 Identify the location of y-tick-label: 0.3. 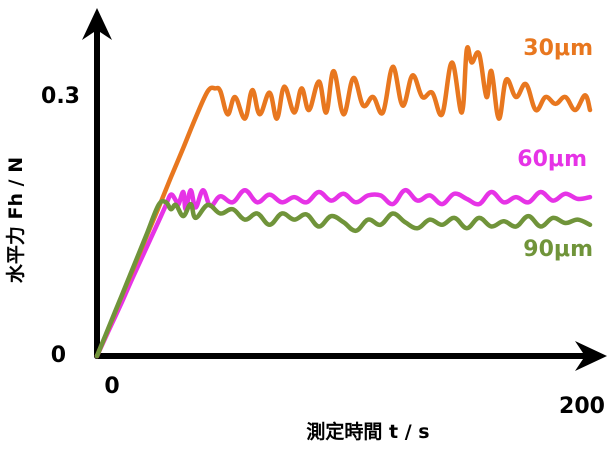
(60, 96).